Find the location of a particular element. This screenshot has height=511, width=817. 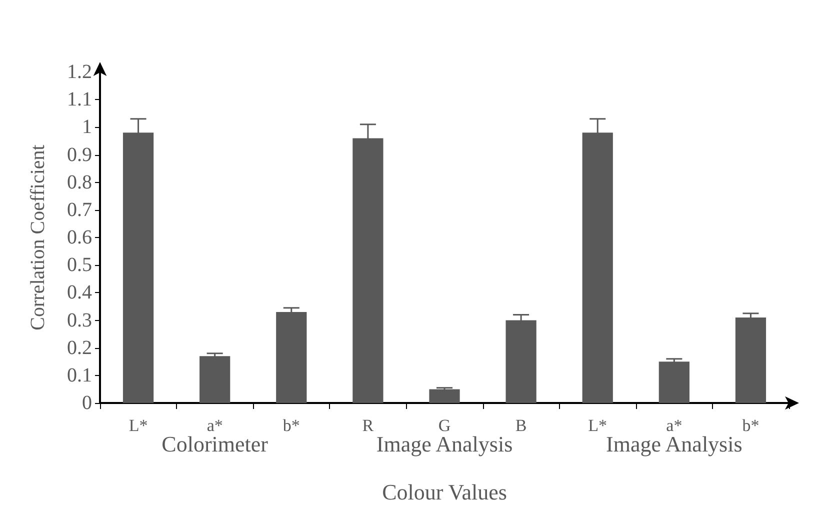

x-tick-label: B is located at coordinates (521, 425).